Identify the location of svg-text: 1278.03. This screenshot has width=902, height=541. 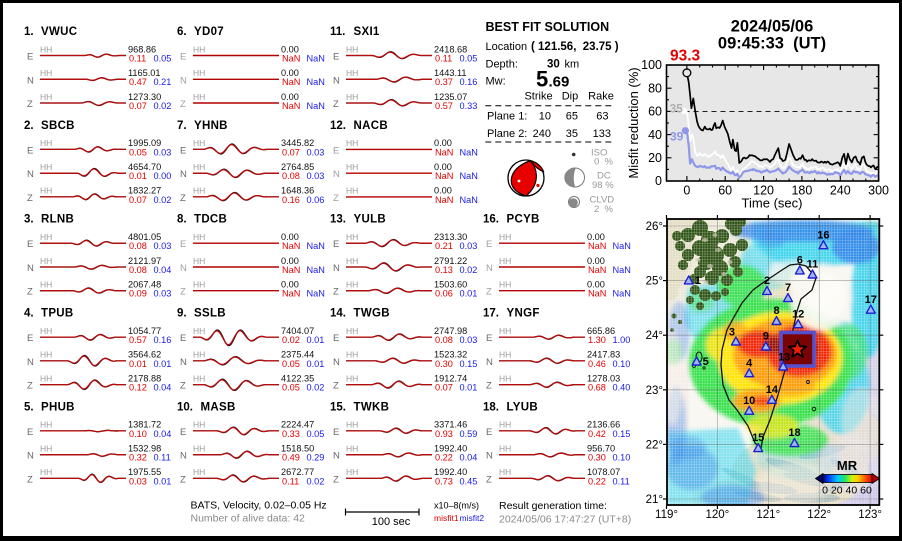
(603, 378).